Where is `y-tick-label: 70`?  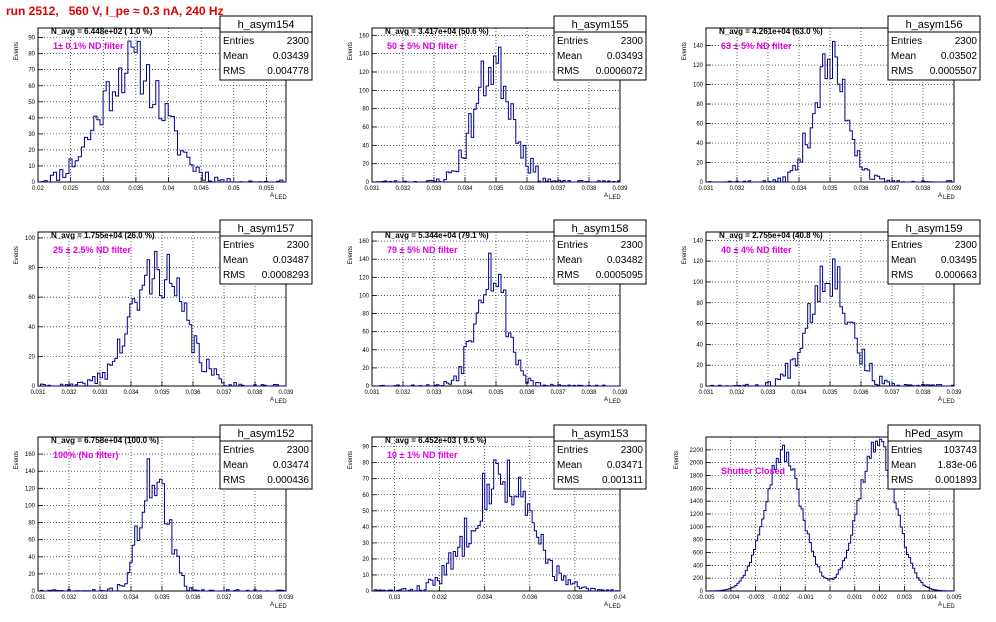
y-tick-label: 70 is located at coordinates (31, 71).